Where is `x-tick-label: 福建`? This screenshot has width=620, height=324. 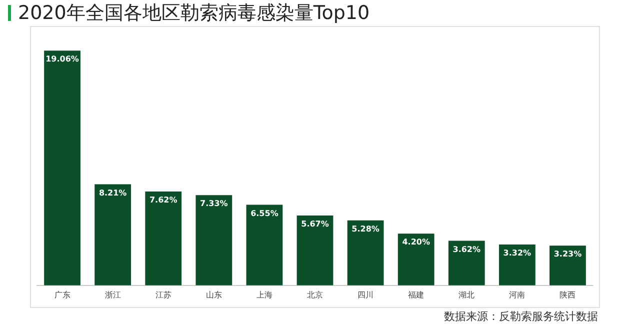
x-tick-label: 福建 is located at coordinates (416, 295).